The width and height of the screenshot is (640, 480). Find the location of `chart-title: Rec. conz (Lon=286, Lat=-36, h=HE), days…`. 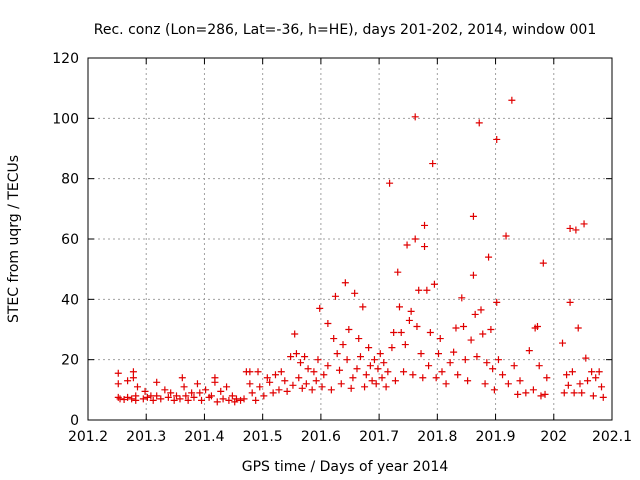

chart-title: Rec. conz (Lon=286, Lat=-36, h=HE), days… is located at coordinates (345, 30).